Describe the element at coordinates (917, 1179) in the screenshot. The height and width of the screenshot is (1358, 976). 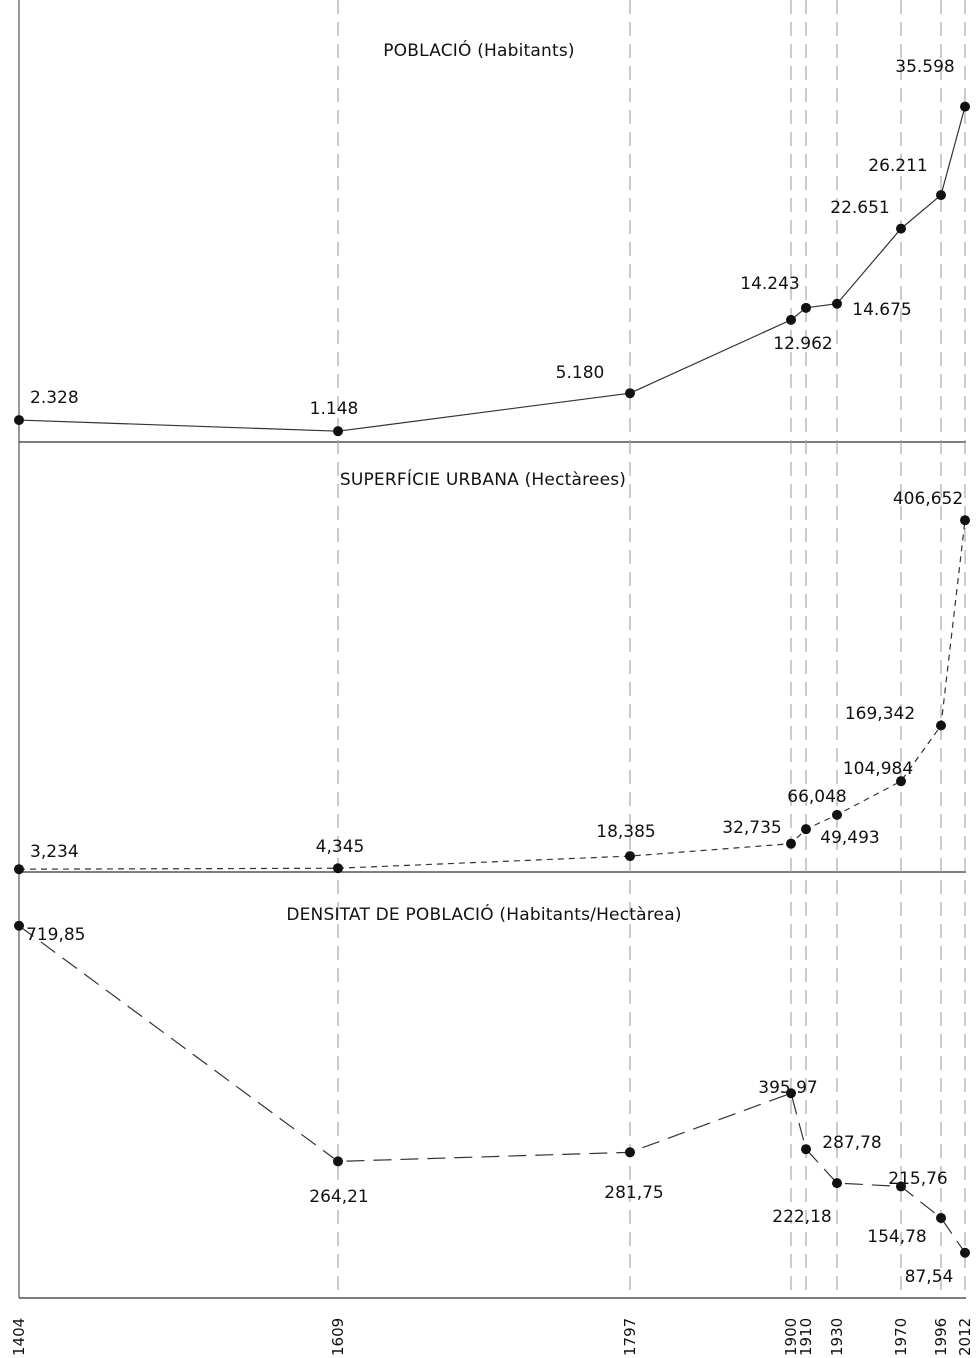
I see `data-label-3-1970: 215,76` at that location.